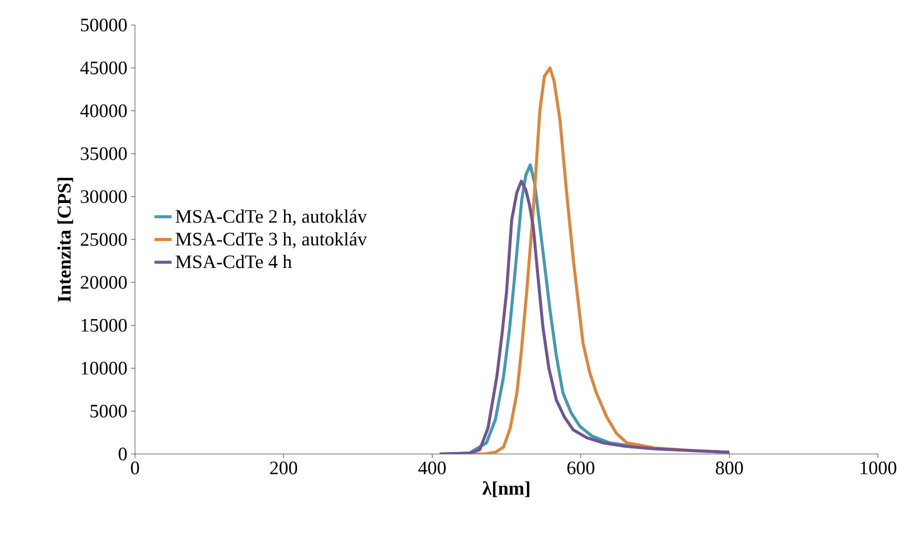  What do you see at coordinates (432, 468) in the screenshot?
I see `x-tick-label: 400` at bounding box center [432, 468].